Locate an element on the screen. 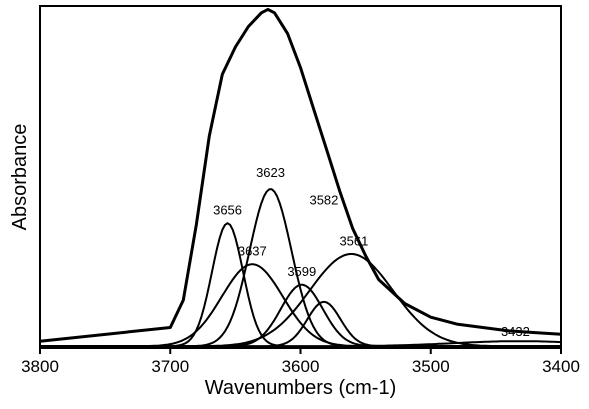  peak-label-3656: 3656 is located at coordinates (227, 210).